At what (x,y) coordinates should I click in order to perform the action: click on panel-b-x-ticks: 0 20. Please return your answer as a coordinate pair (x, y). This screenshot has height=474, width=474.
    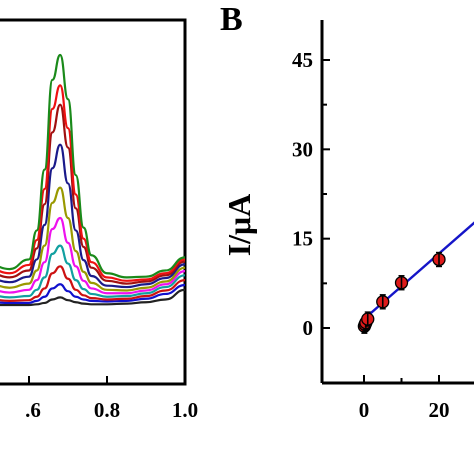
    Looking at the image, I should click on (404, 398).